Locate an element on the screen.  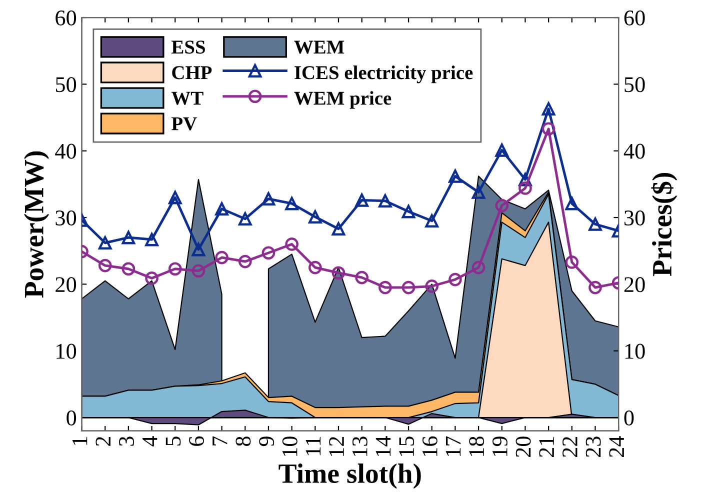
y2-tick-label: 10 is located at coordinates (635, 351).